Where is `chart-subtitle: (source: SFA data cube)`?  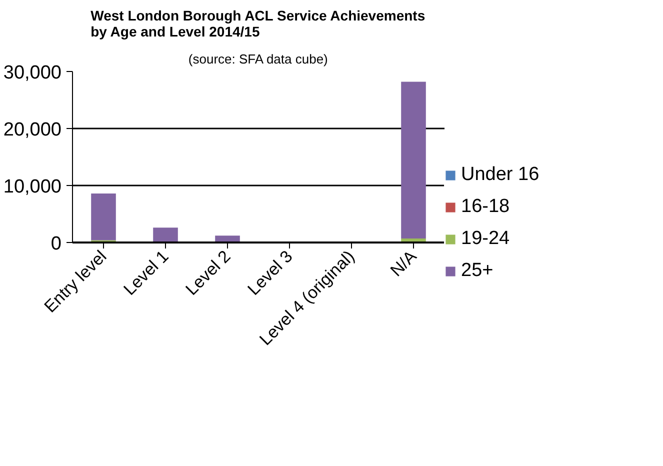
chart-subtitle: (source: SFA data cube) is located at coordinates (258, 59).